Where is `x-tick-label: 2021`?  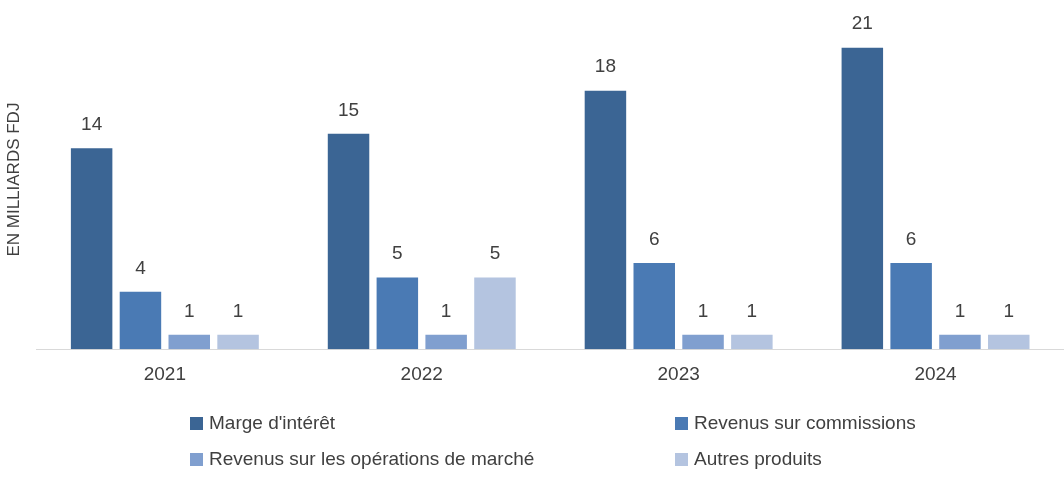
x-tick-label: 2021 is located at coordinates (164, 373).